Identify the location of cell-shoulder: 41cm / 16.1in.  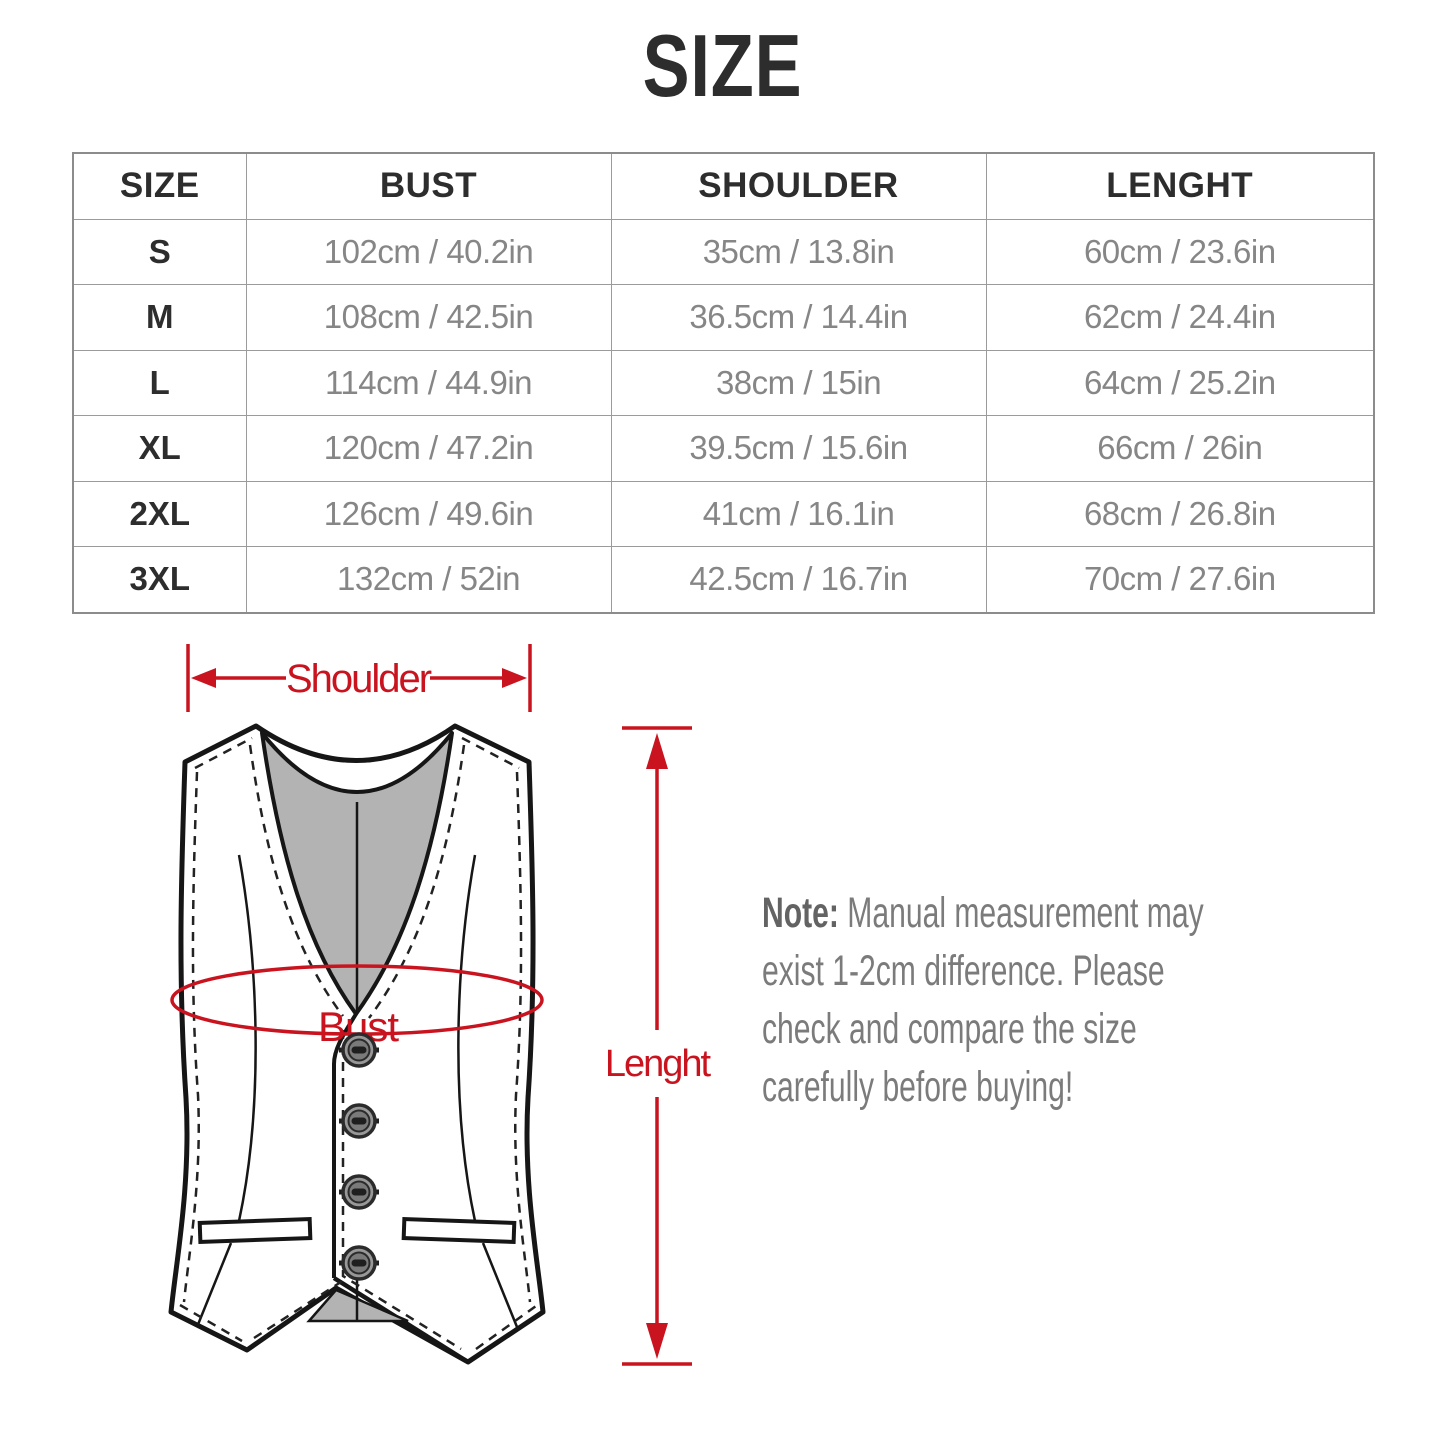
(798, 513).